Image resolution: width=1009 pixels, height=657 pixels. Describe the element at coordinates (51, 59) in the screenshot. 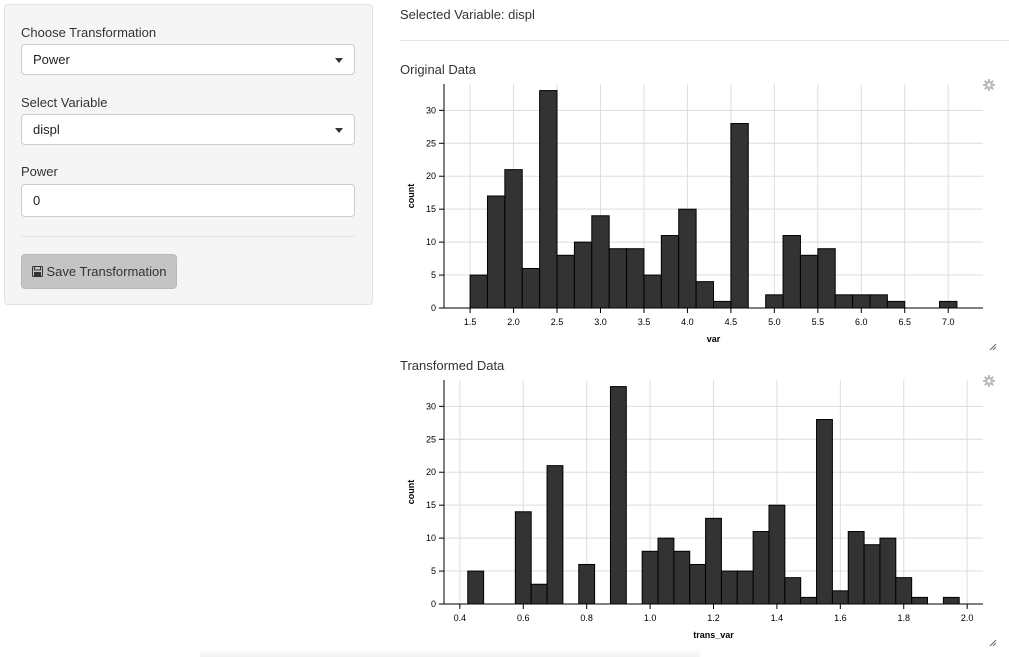

I see `transformation-select-value: Power` at that location.